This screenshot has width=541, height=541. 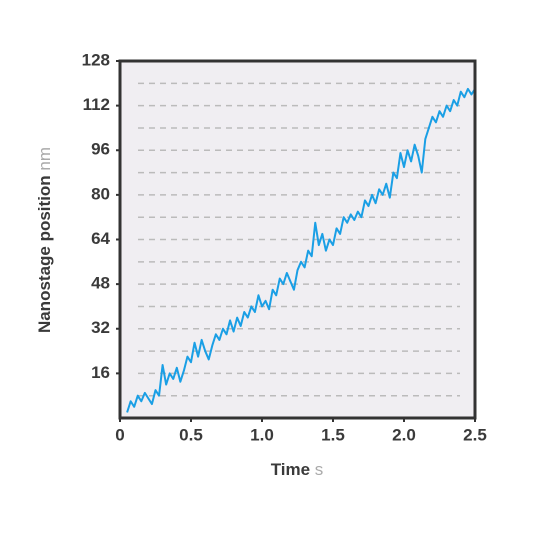 I want to click on y-tick-label: 64, so click(x=100, y=238).